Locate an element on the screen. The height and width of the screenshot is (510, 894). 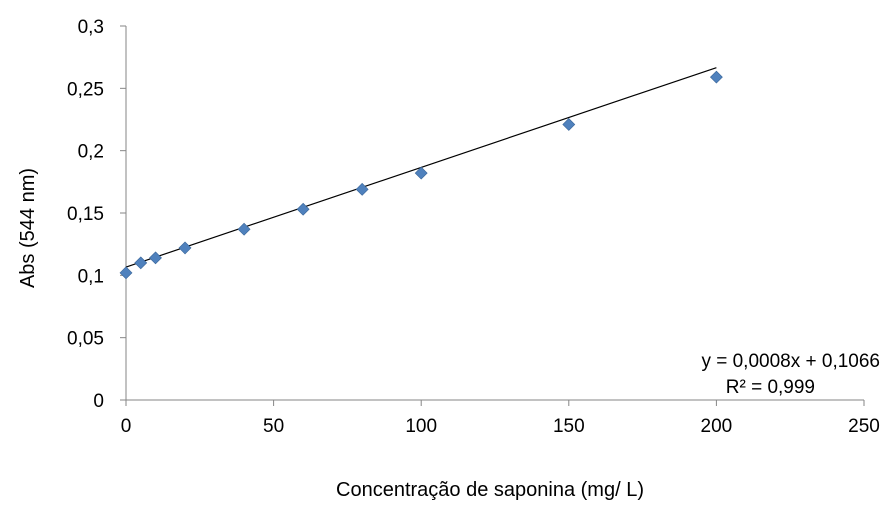
x-tick-label: 200 is located at coordinates (717, 426).